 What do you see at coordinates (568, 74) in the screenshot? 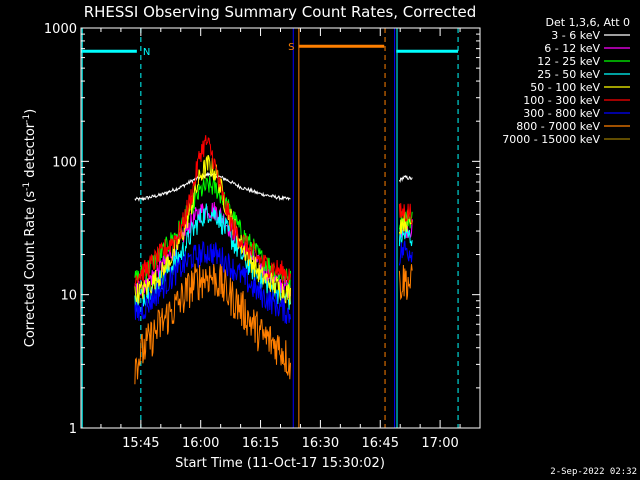
I see `legend-label: 25 - 50 keV` at bounding box center [568, 74].